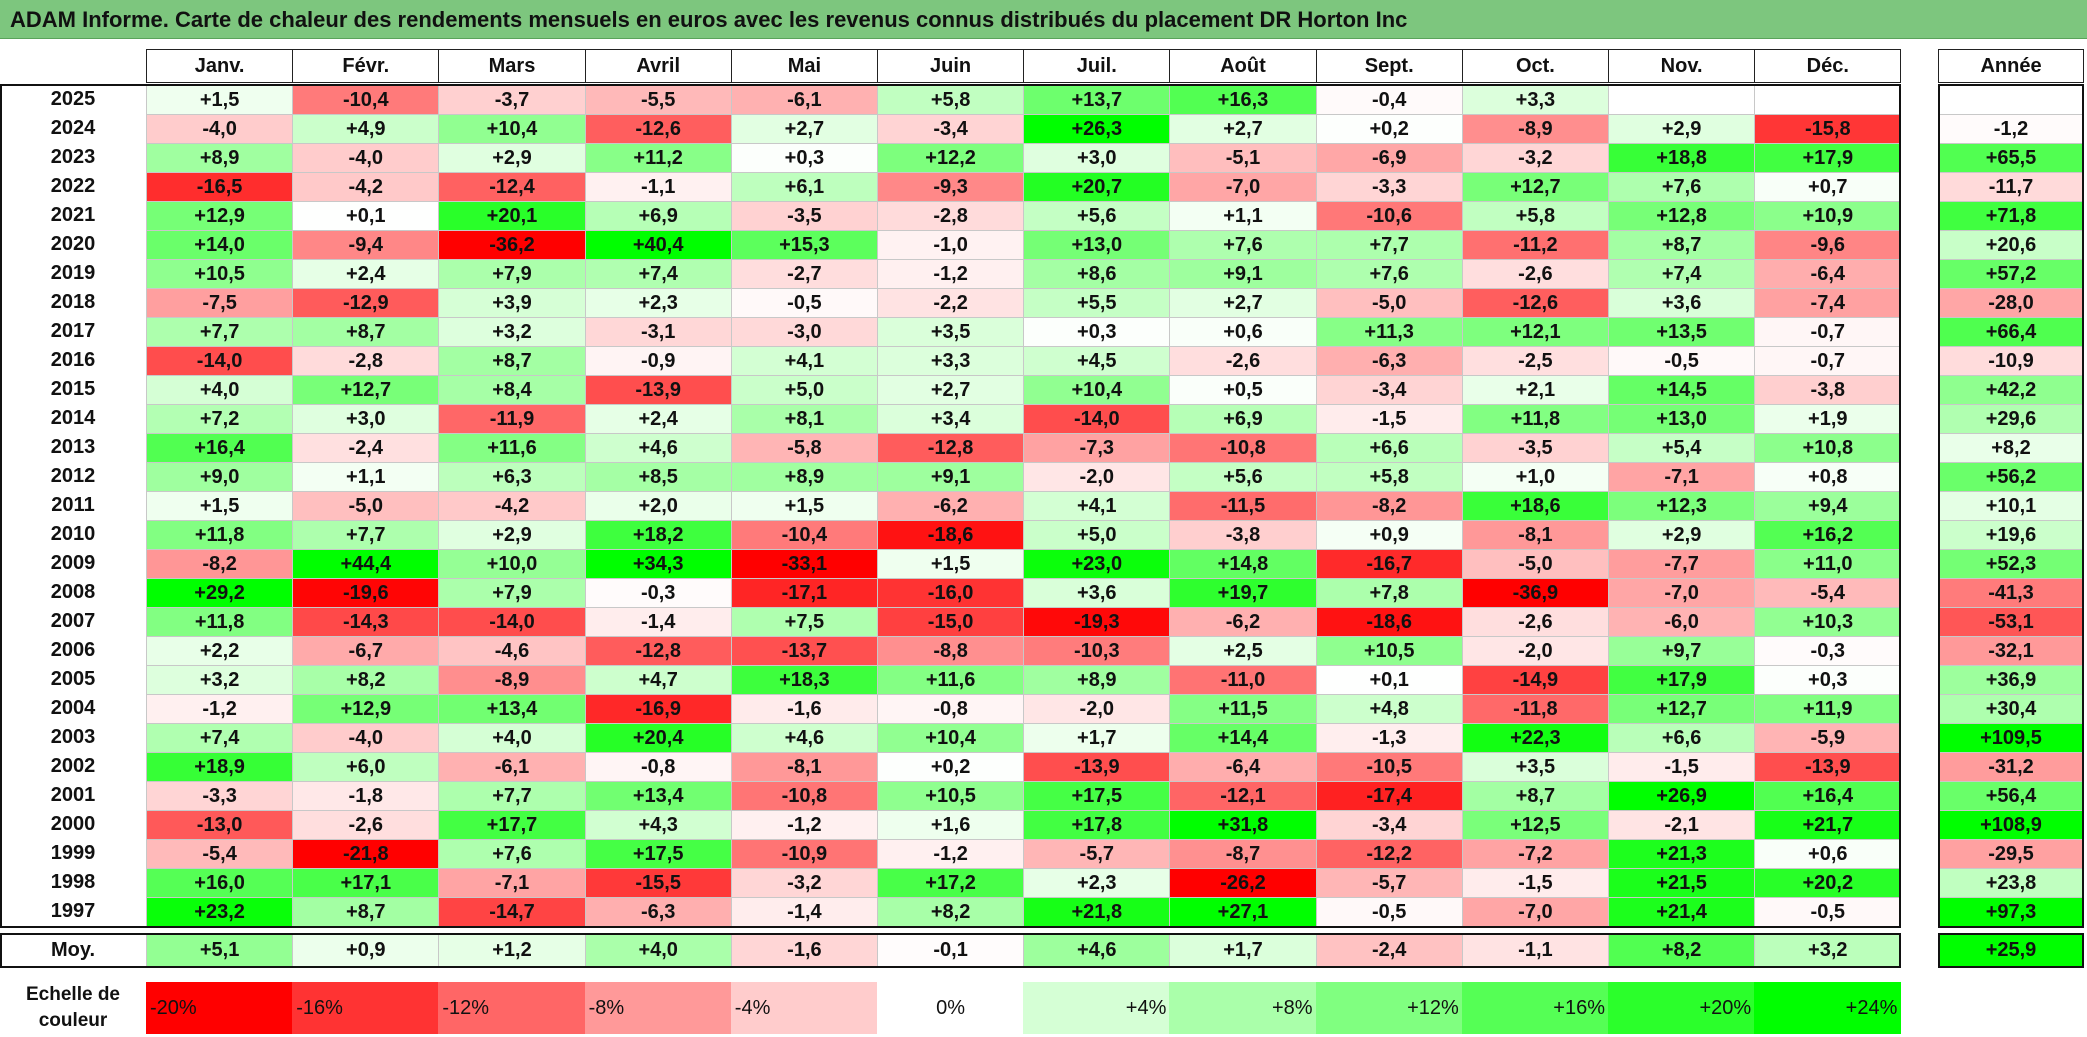 The width and height of the screenshot is (2087, 1037). I want to click on heatmap-cell: -3,5, so click(1535, 448).